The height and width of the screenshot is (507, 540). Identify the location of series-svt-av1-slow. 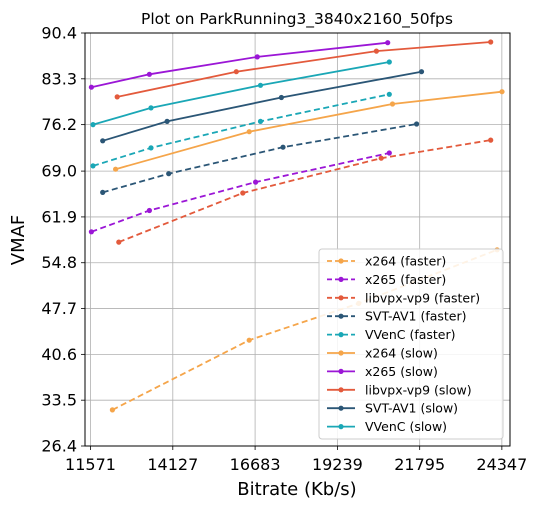
(262, 106).